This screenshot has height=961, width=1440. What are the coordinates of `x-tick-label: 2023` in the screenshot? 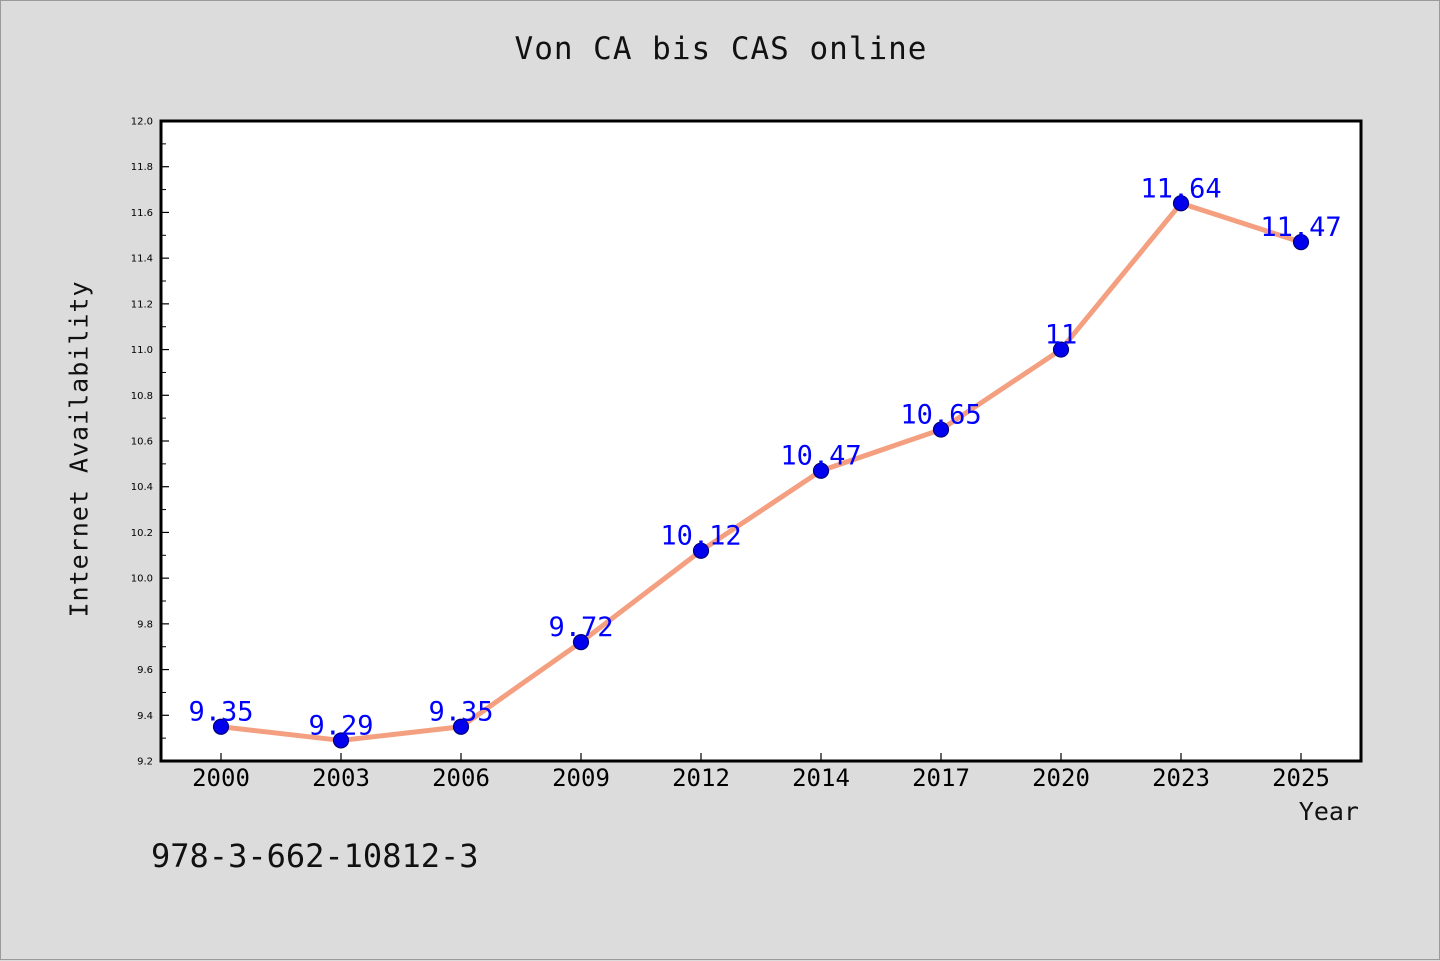 It's located at (1181, 778).